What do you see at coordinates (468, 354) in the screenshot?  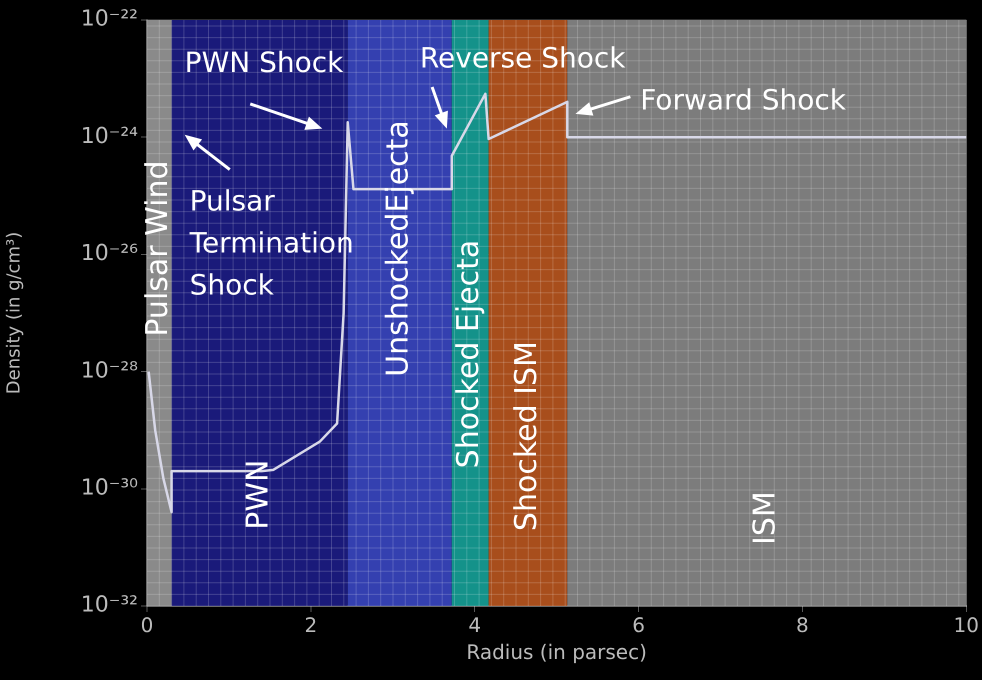 I see `band-label: Shocked Ejecta` at bounding box center [468, 354].